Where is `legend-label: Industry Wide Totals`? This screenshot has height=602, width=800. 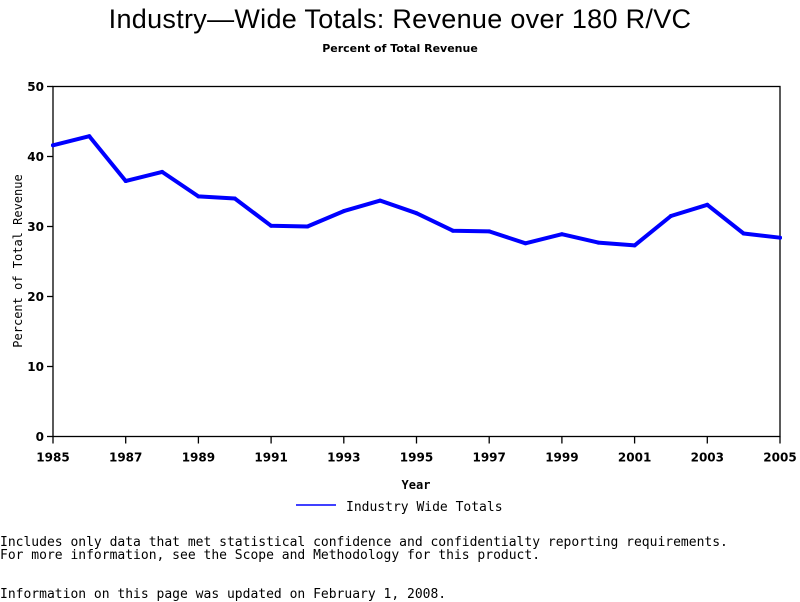
legend-label: Industry Wide Totals is located at coordinates (424, 507).